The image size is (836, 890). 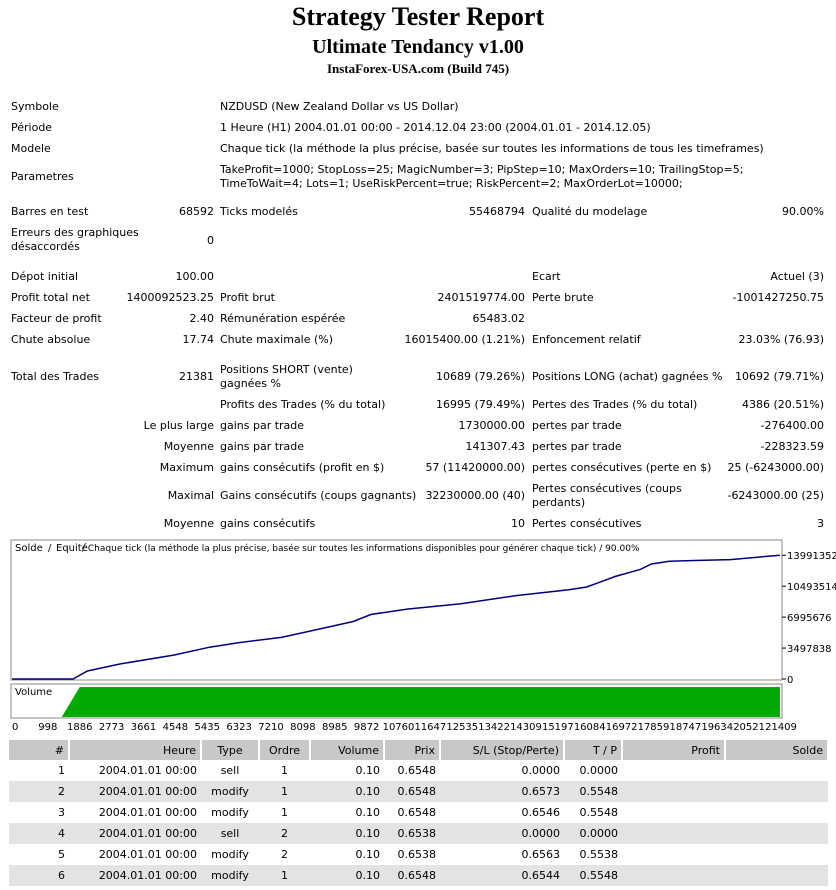 What do you see at coordinates (418, 68) in the screenshot?
I see `broker-build: InstaForex-USA.com (Build 745)` at bounding box center [418, 68].